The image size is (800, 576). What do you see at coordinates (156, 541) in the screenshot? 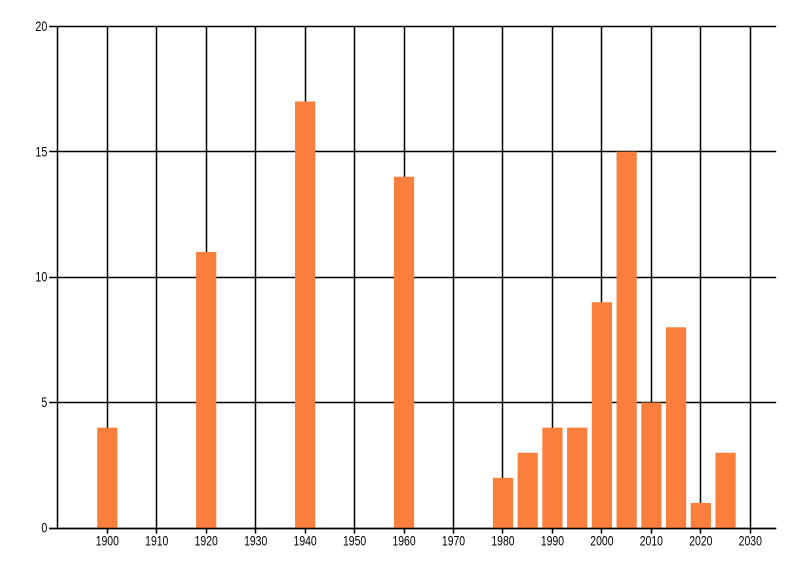
I see `svg-text: 1910` at bounding box center [156, 541].